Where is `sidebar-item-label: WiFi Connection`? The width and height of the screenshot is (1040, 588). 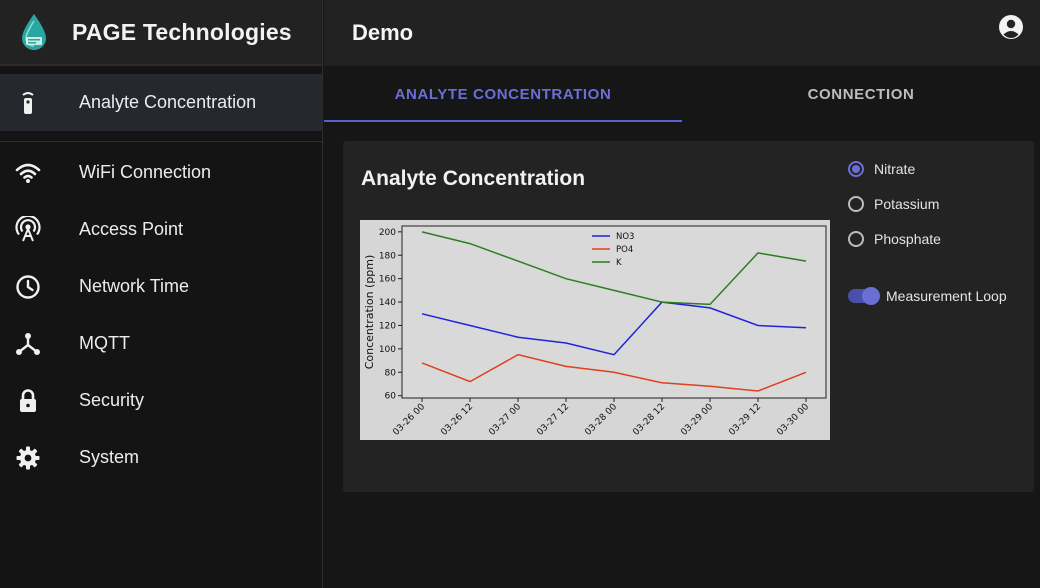
sidebar-item-label: WiFi Connection is located at coordinates (145, 172).